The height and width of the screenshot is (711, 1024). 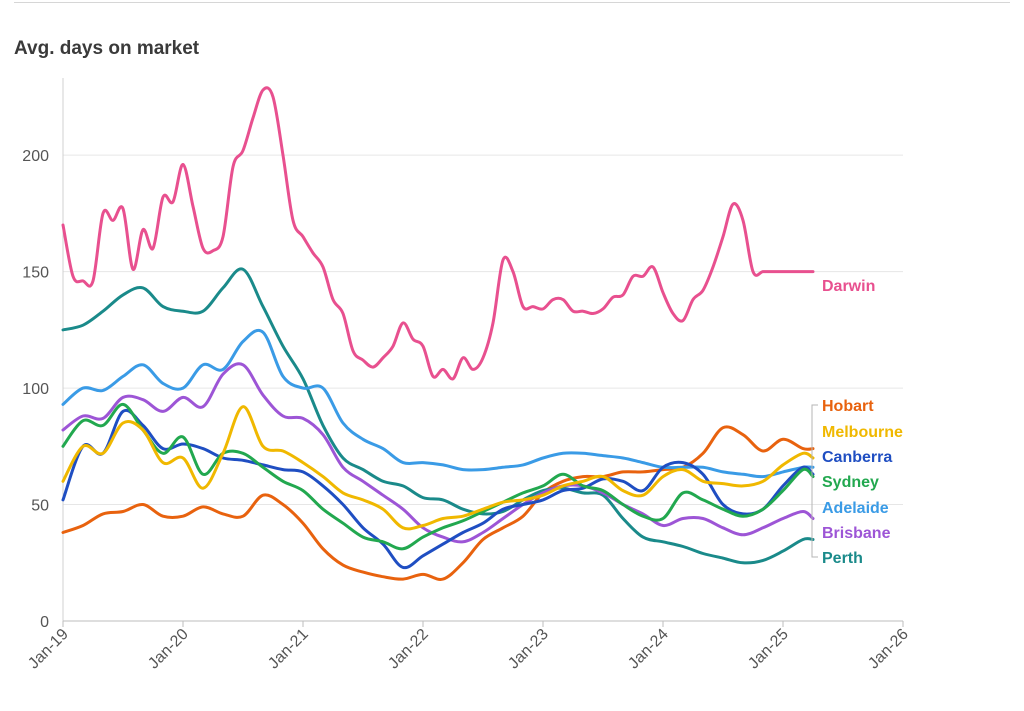 I want to click on series-label-canberra: Canberra, so click(x=857, y=457).